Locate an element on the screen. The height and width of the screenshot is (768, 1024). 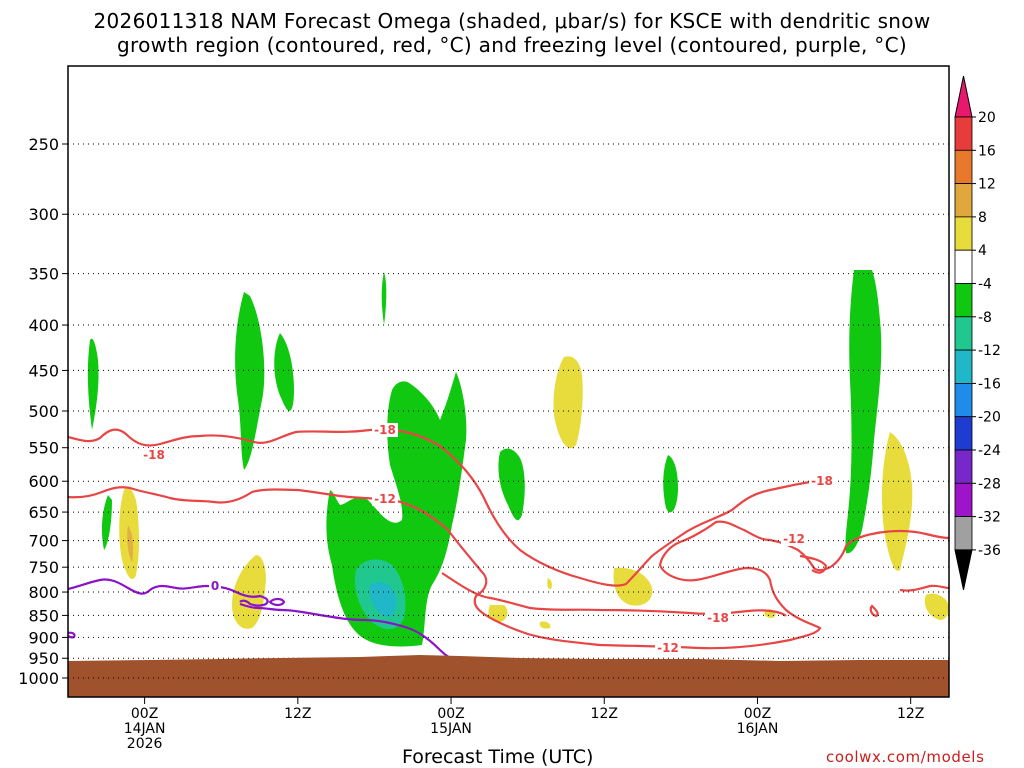
colorbar-label: 12 is located at coordinates (987, 185).